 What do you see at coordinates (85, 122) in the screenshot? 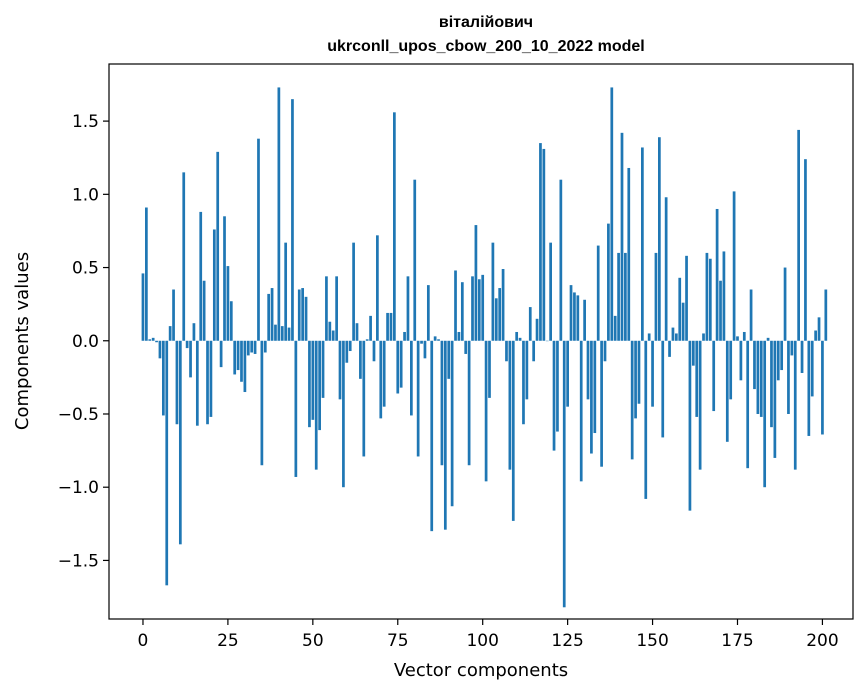
I see `y-tick-label: 1.5` at bounding box center [85, 122].